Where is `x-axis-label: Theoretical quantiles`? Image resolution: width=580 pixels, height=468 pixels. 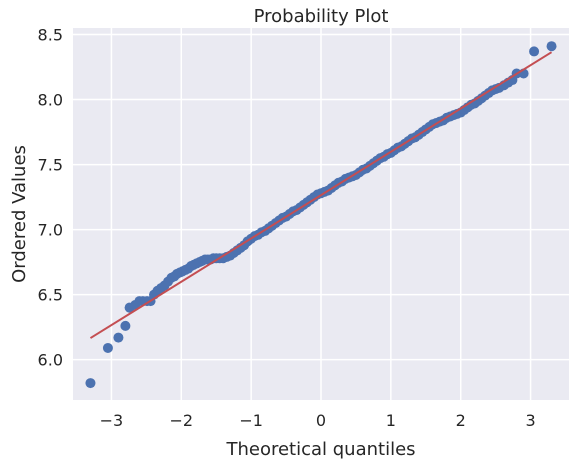 x-axis-label: Theoretical quantiles is located at coordinates (320, 449).